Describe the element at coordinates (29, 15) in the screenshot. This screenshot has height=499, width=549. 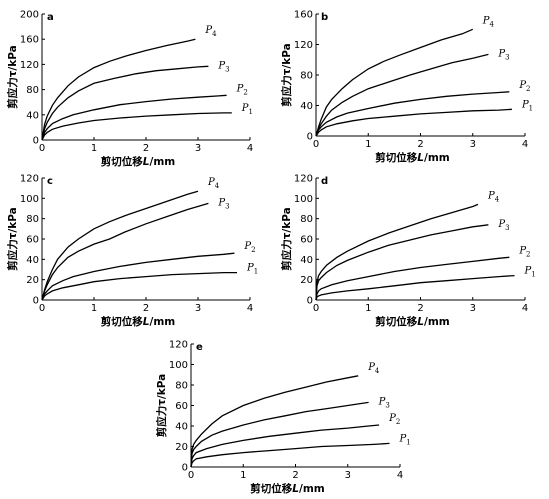
I see `y-tick-label: 200` at that location.